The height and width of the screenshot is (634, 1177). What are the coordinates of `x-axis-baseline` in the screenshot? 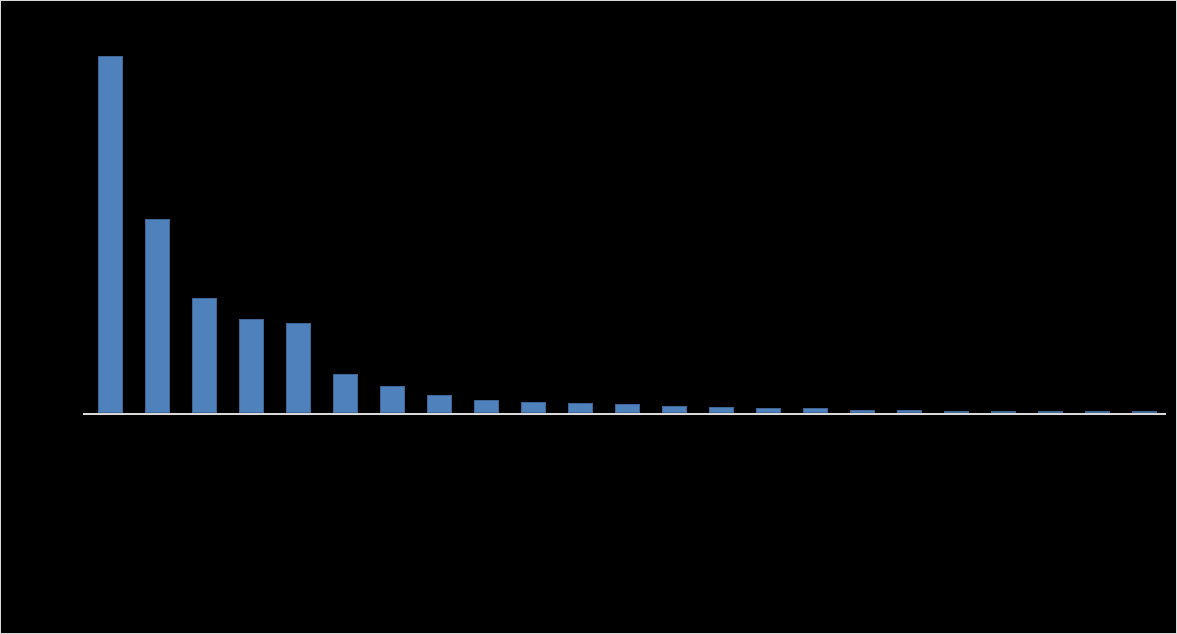 It's located at (624, 414).